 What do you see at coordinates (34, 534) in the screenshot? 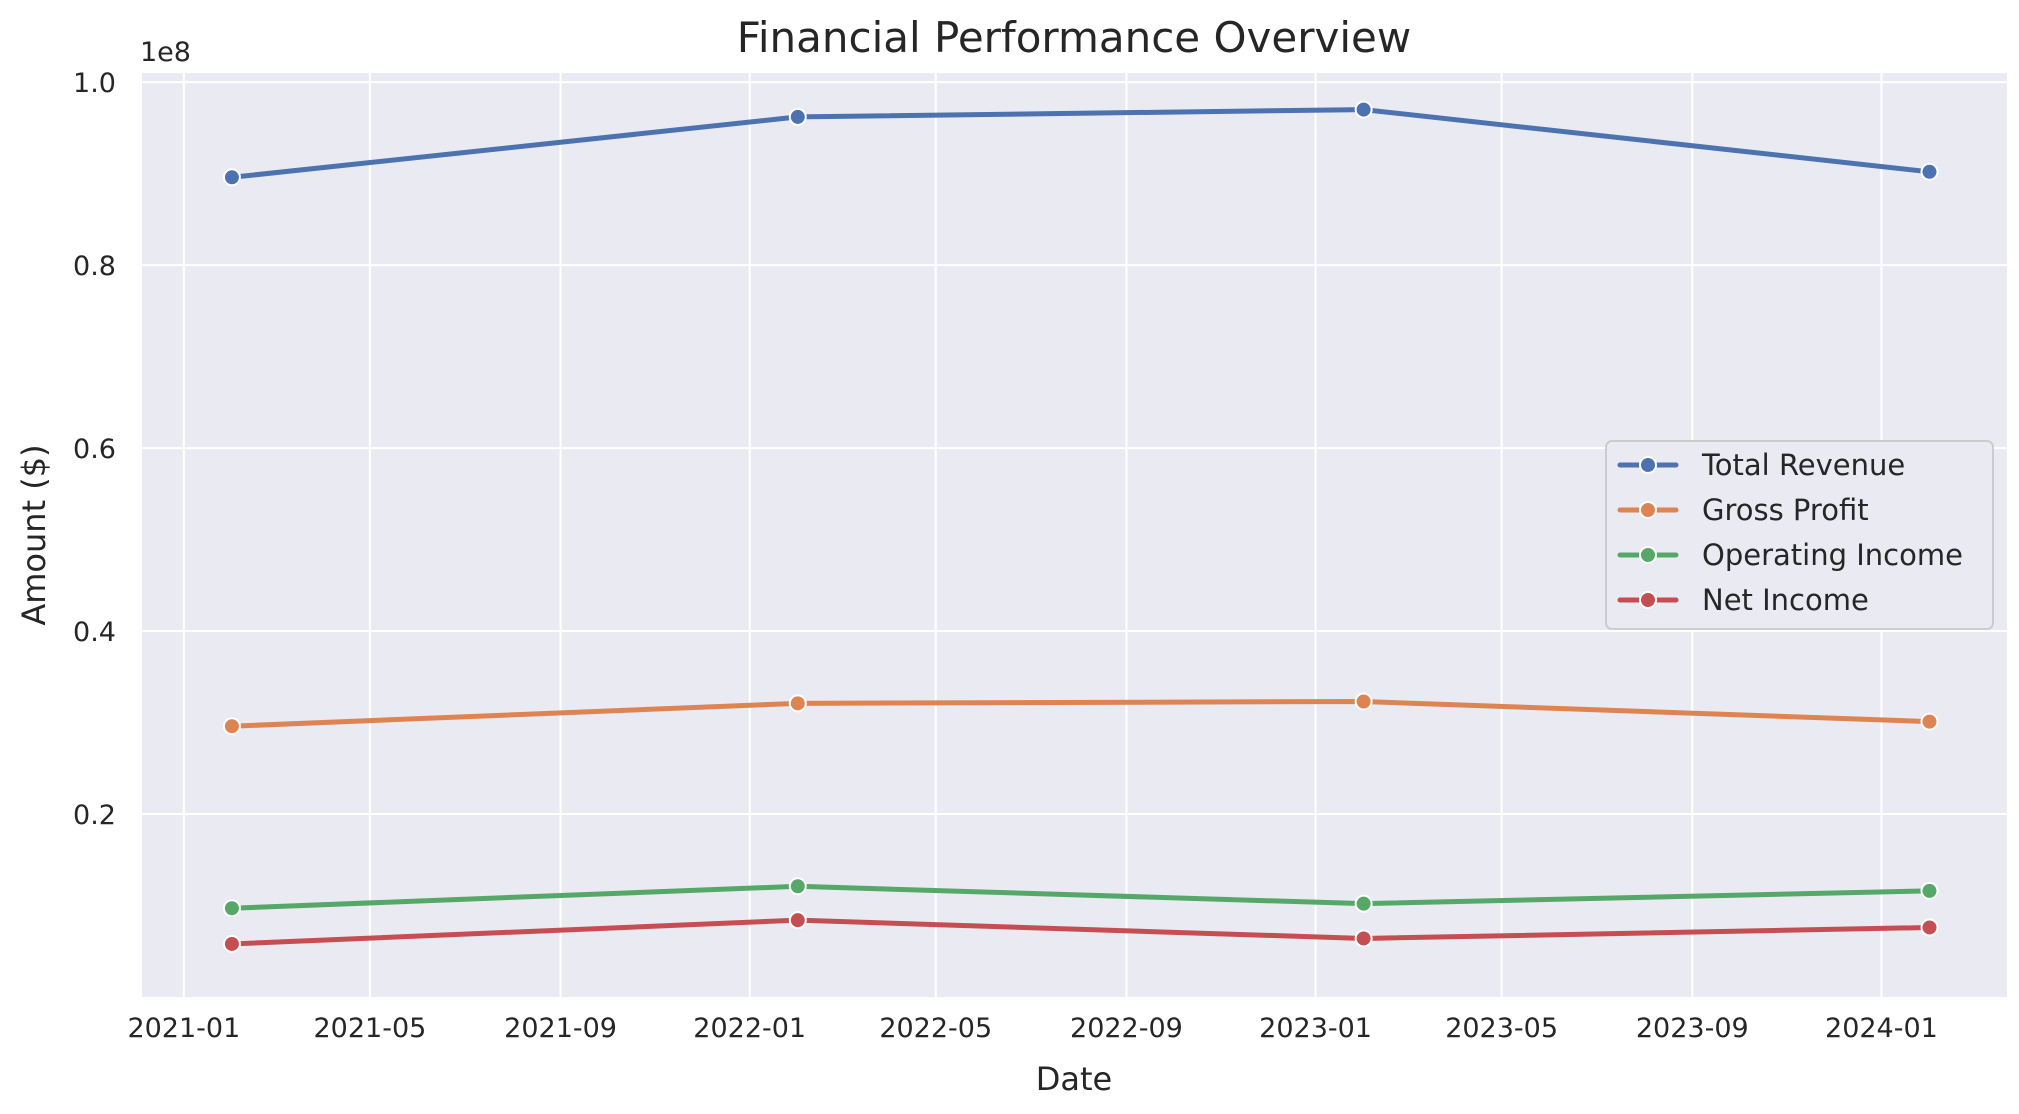
I see `y-axis-label: Amount ($)` at bounding box center [34, 534].